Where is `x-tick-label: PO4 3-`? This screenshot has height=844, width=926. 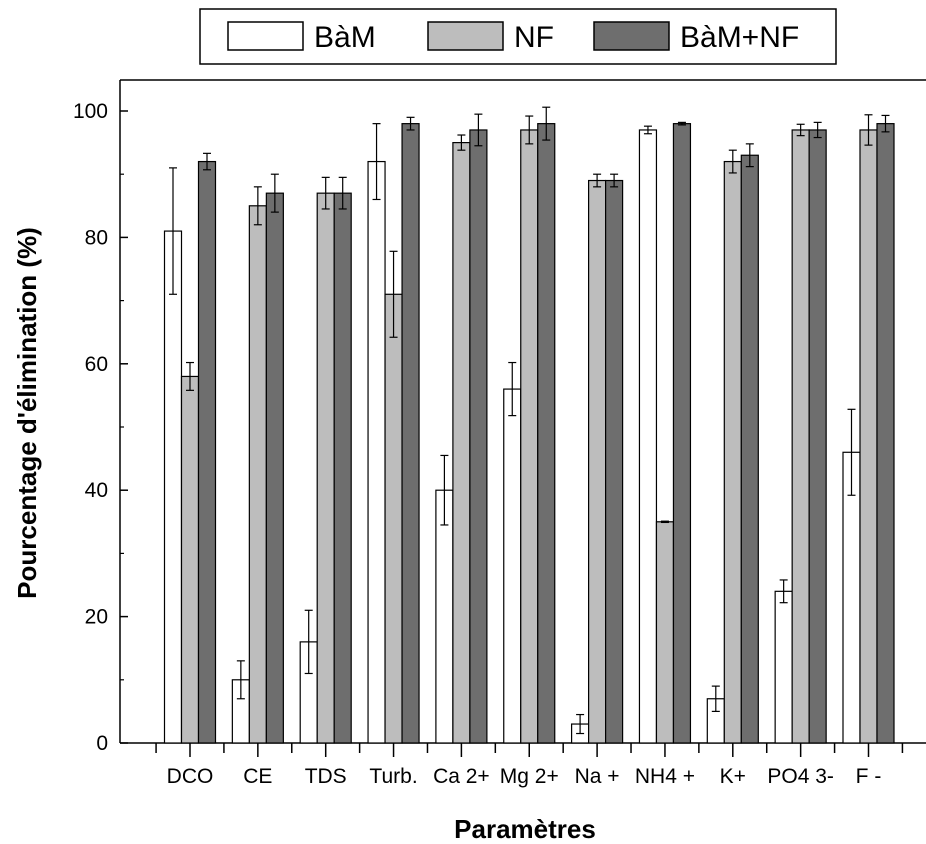 x-tick-label: PO4 3- is located at coordinates (800, 776).